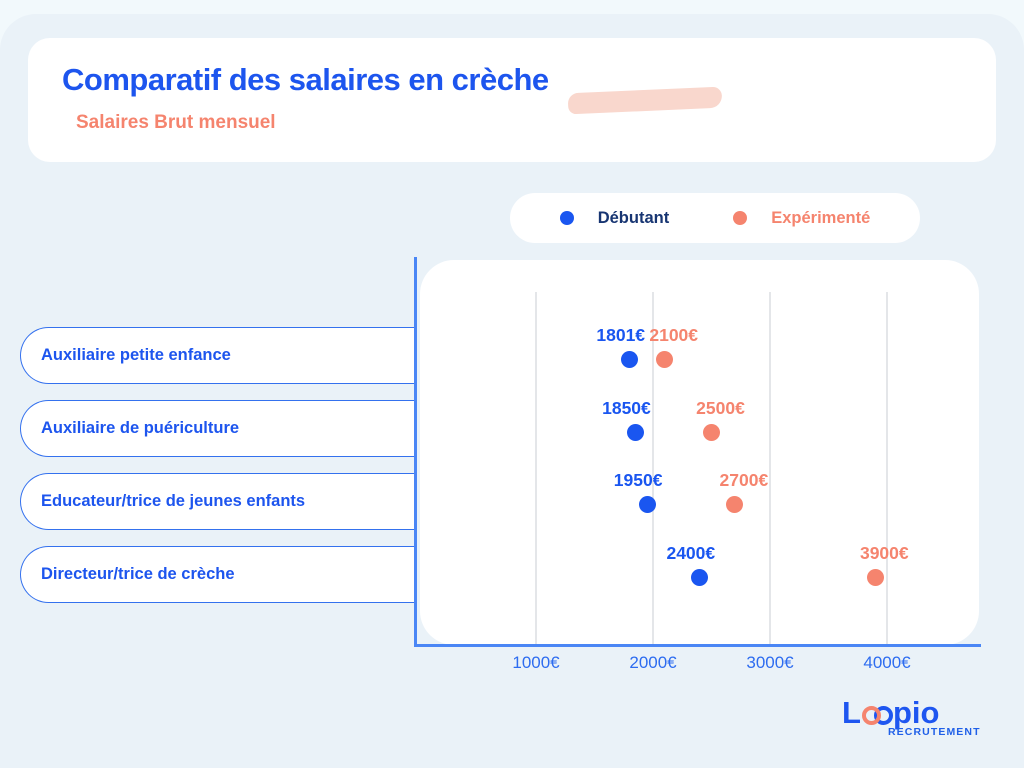 Image resolution: width=1024 pixels, height=768 pixels. What do you see at coordinates (699, 665) in the screenshot?
I see `x-axis-tick-labels: 1000€ 2000€ 3000€ 4000€` at bounding box center [699, 665].